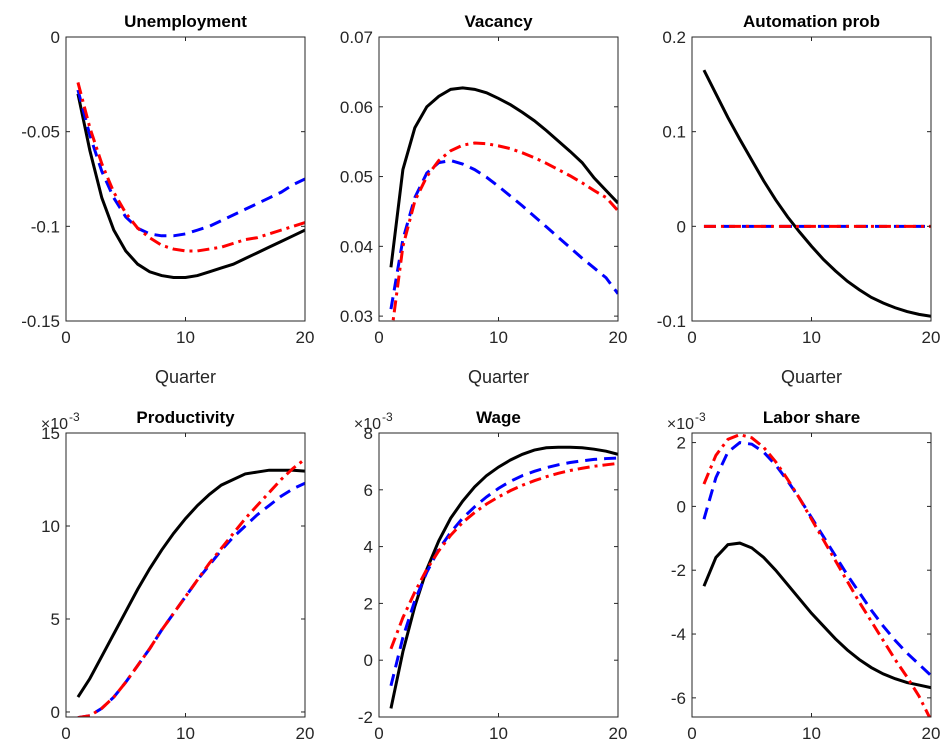 The height and width of the screenshot is (755, 947). Describe the element at coordinates (185, 417) in the screenshot. I see `subplot-title: Productivity` at that location.